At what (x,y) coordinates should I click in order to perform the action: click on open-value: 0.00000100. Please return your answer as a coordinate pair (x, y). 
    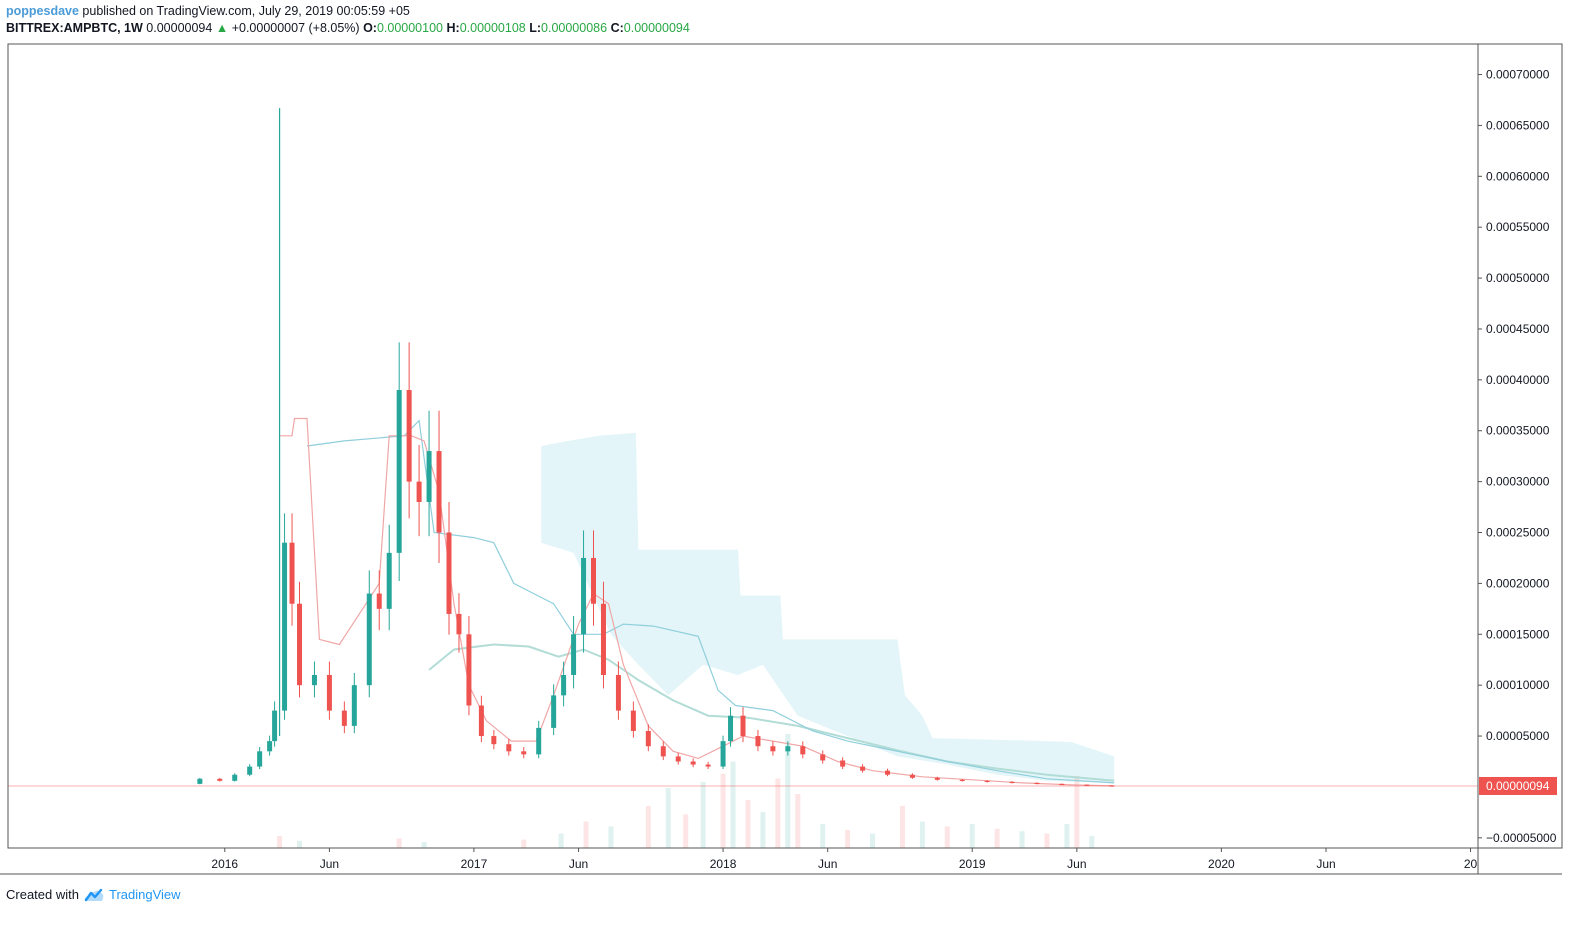
    Looking at the image, I should click on (409, 28).